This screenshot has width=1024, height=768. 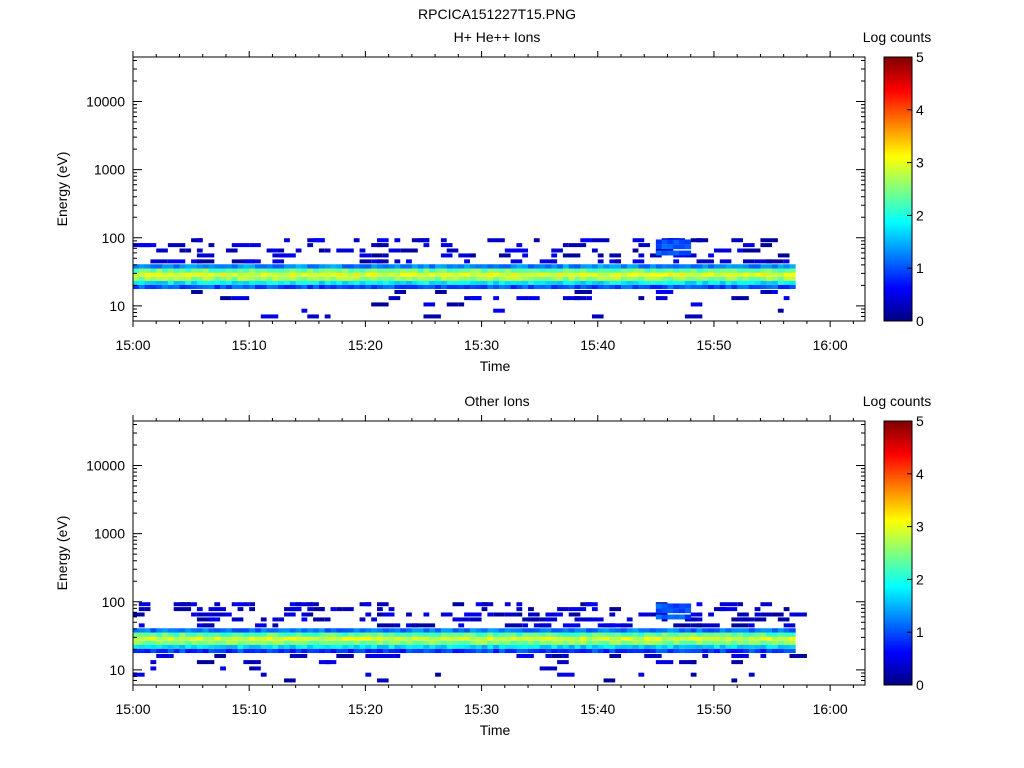 I want to click on x-tick-label: 15:50, so click(x=713, y=709).